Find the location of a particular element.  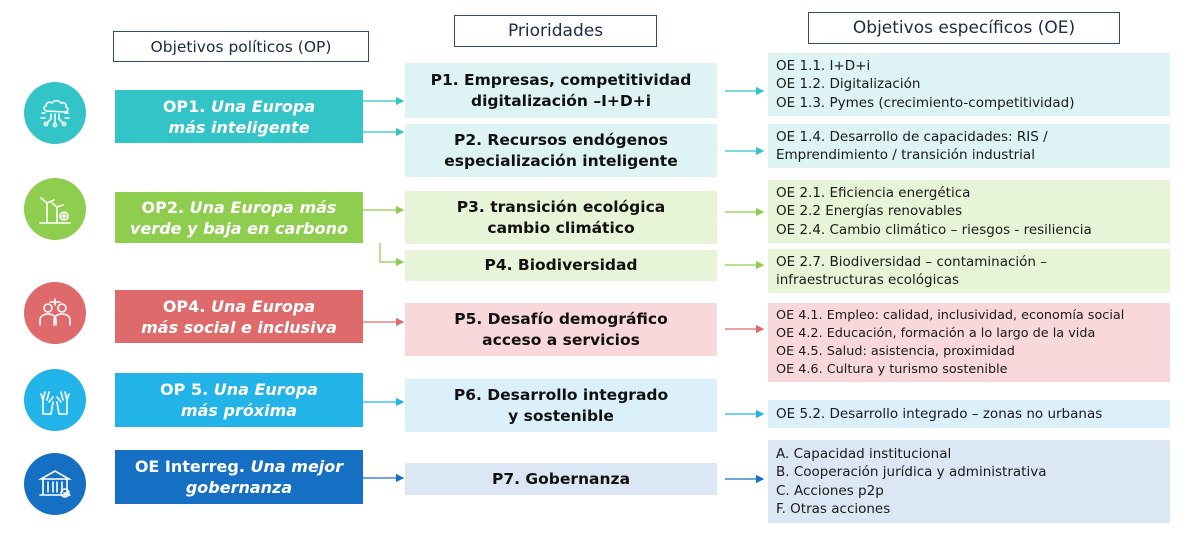

priority-p5-line2: acceso a servicios is located at coordinates (561, 339).